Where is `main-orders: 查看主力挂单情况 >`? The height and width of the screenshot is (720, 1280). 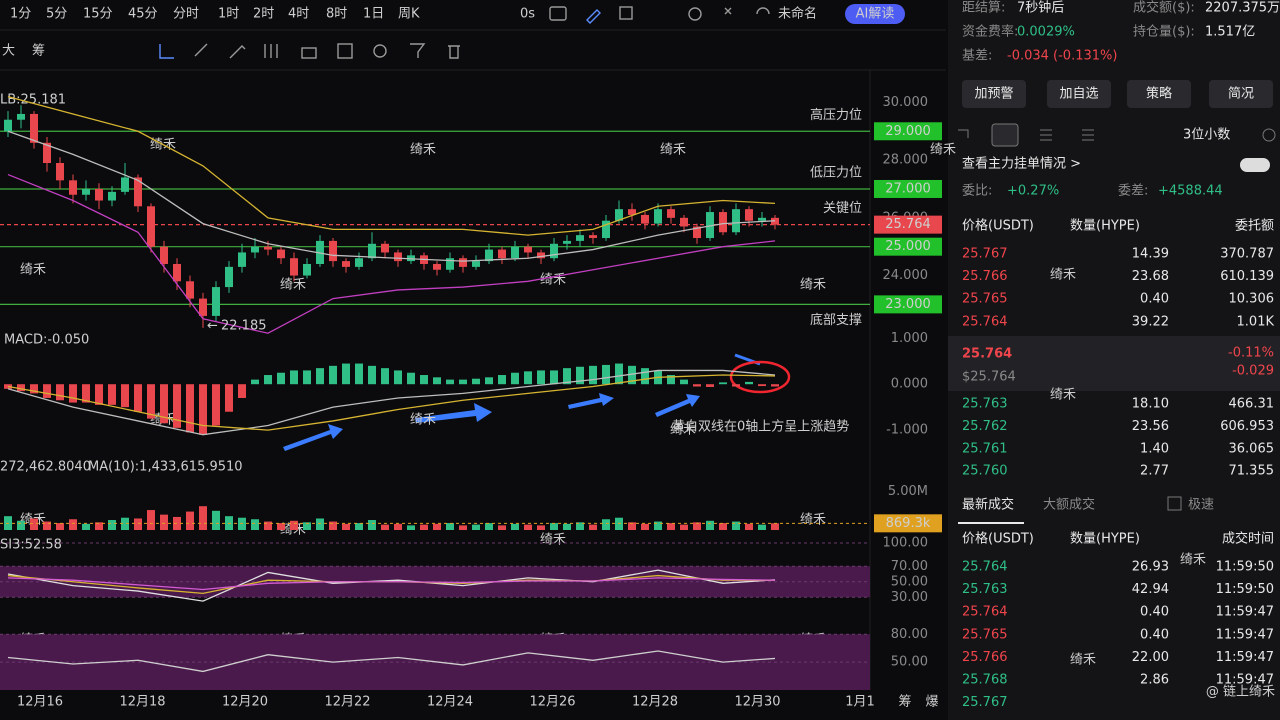 main-orders: 查看主力挂单情况 > is located at coordinates (1021, 164).